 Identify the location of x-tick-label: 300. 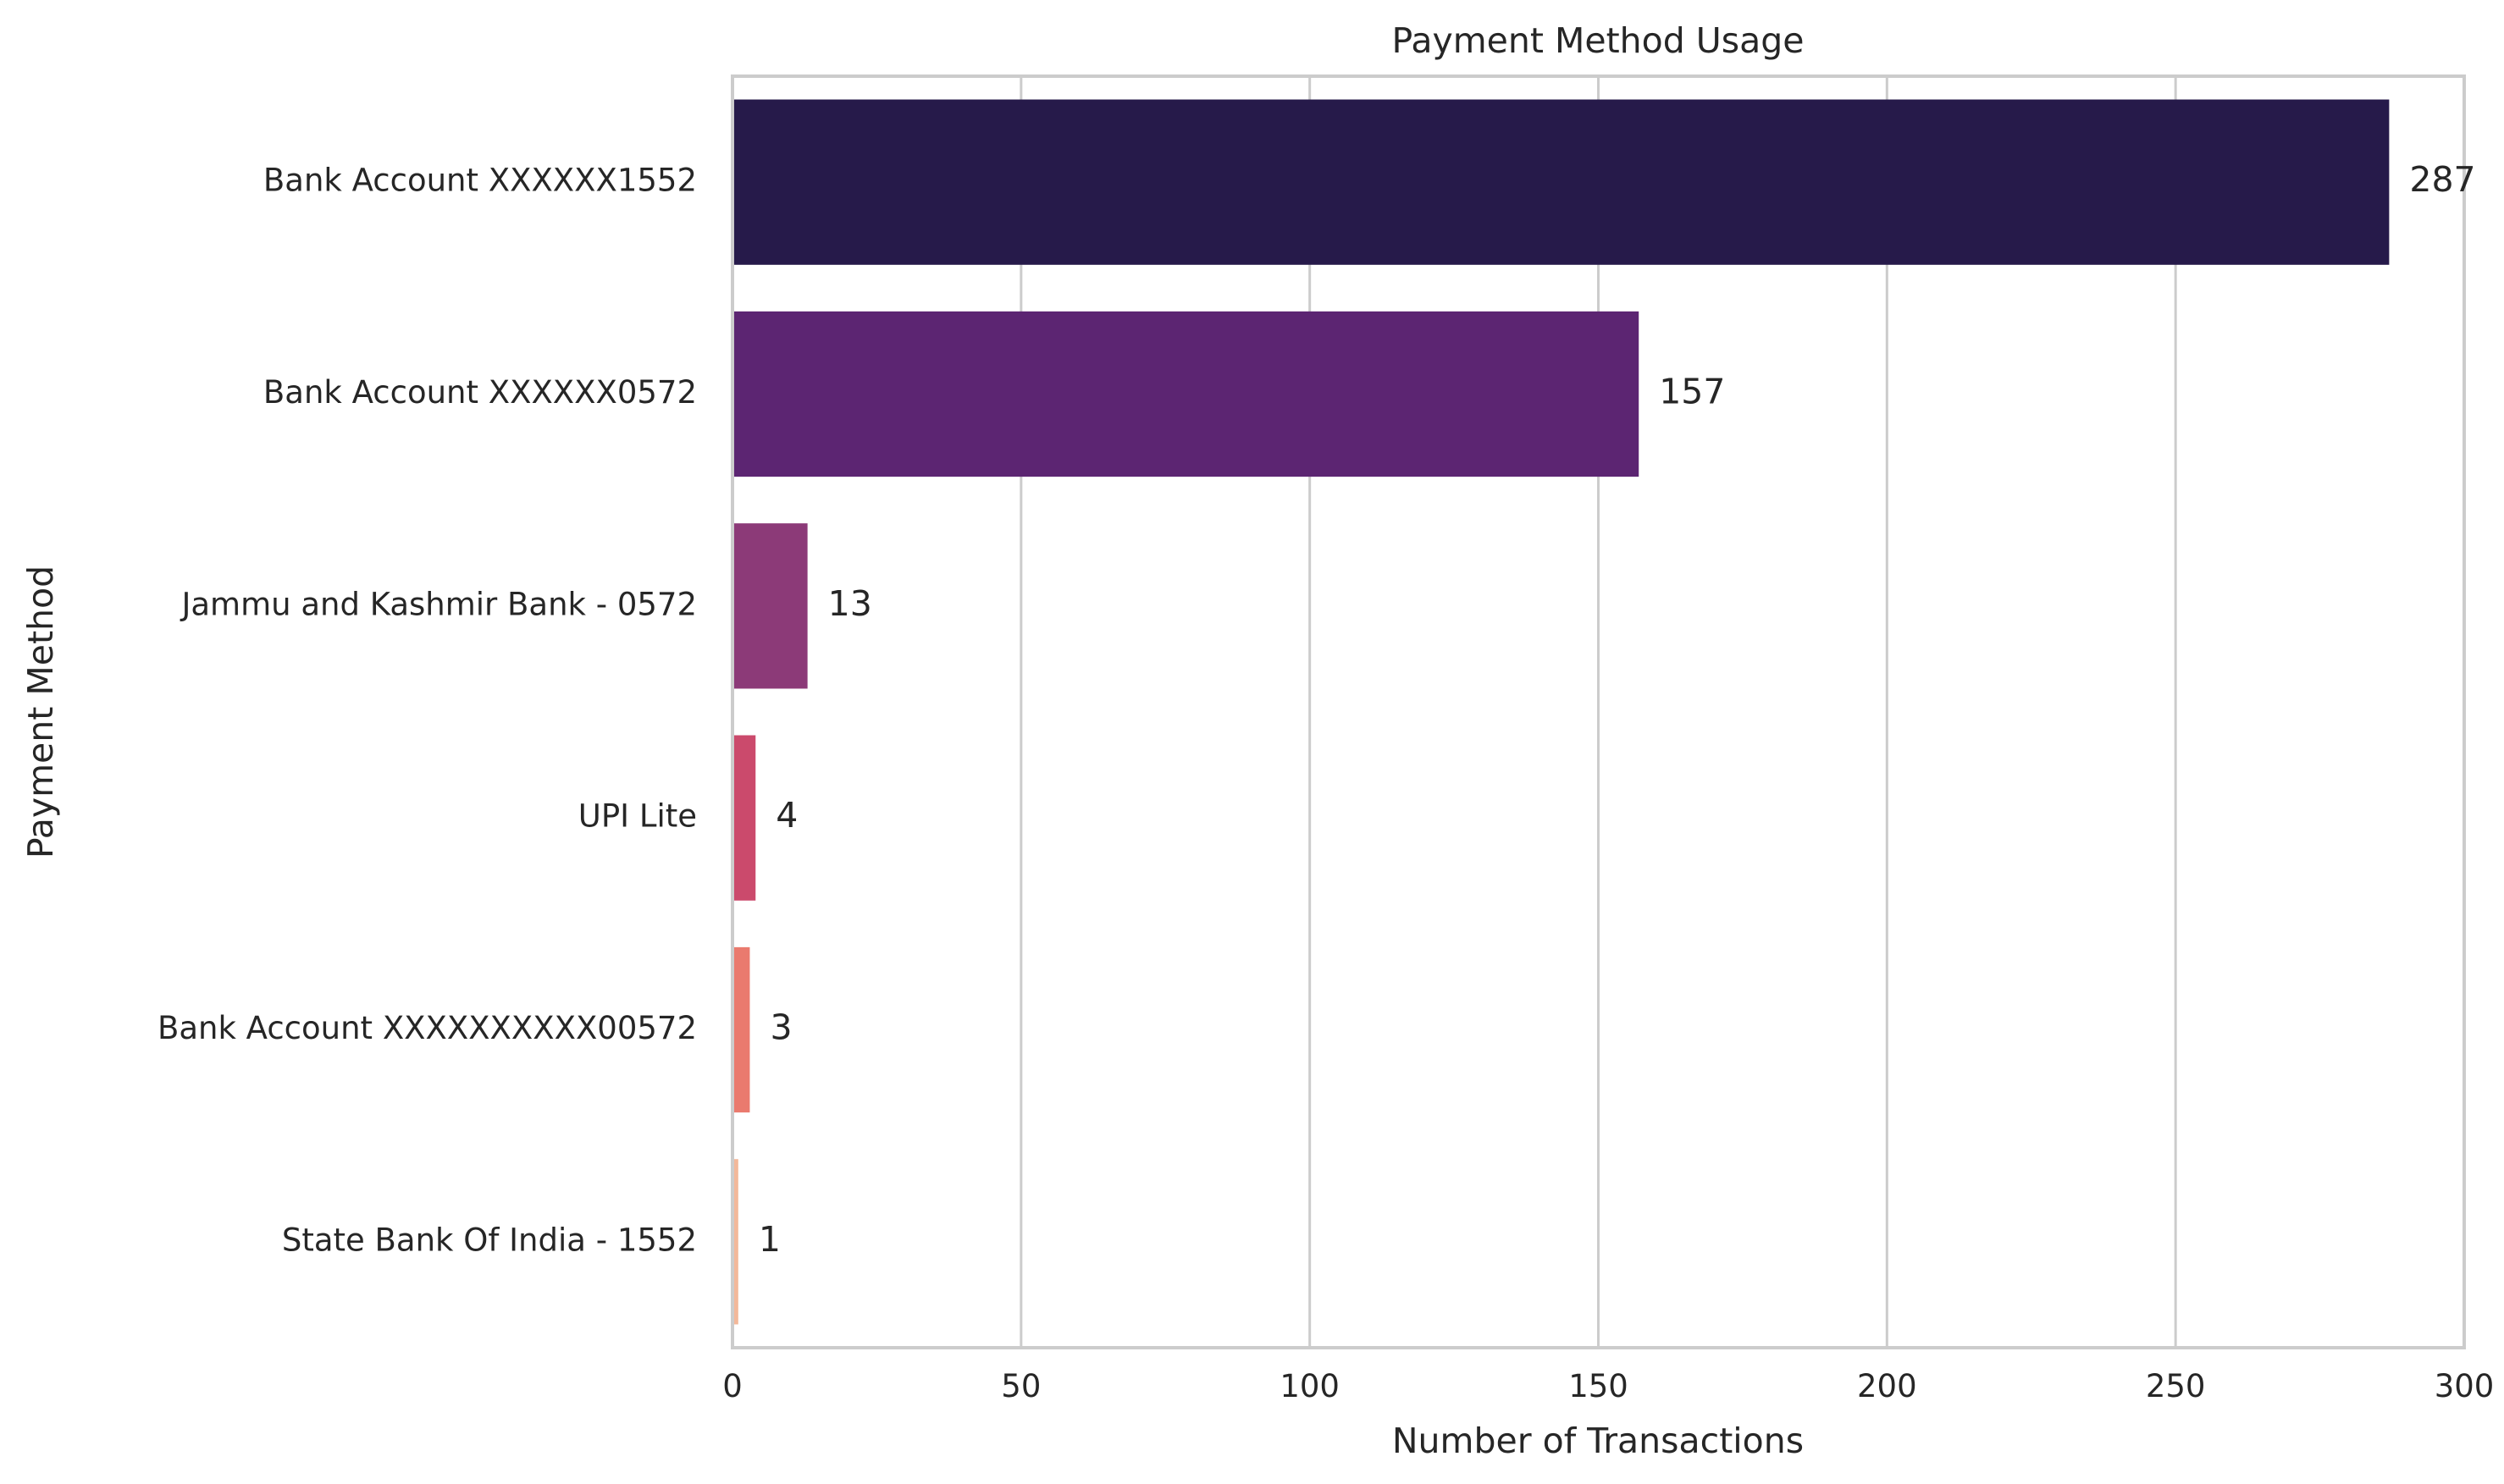
(2465, 1386).